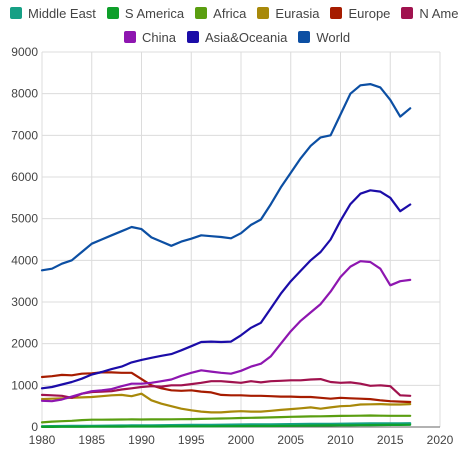 Image resolution: width=458 pixels, height=458 pixels. I want to click on series-line-eurasia, so click(226, 403).